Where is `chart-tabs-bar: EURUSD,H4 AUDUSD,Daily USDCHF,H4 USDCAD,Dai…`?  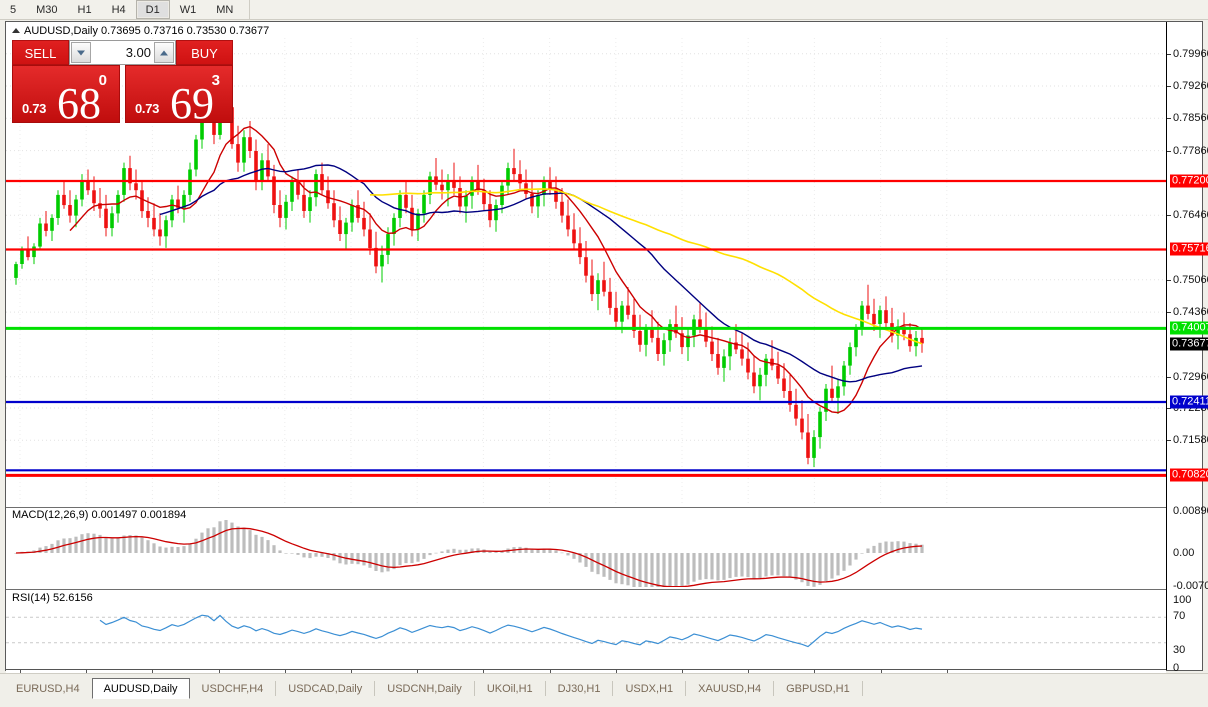
chart-tabs-bar: EURUSD,H4 AUDUSD,Daily USDCHF,H4 USDCAD,Dai… is located at coordinates (604, 690).